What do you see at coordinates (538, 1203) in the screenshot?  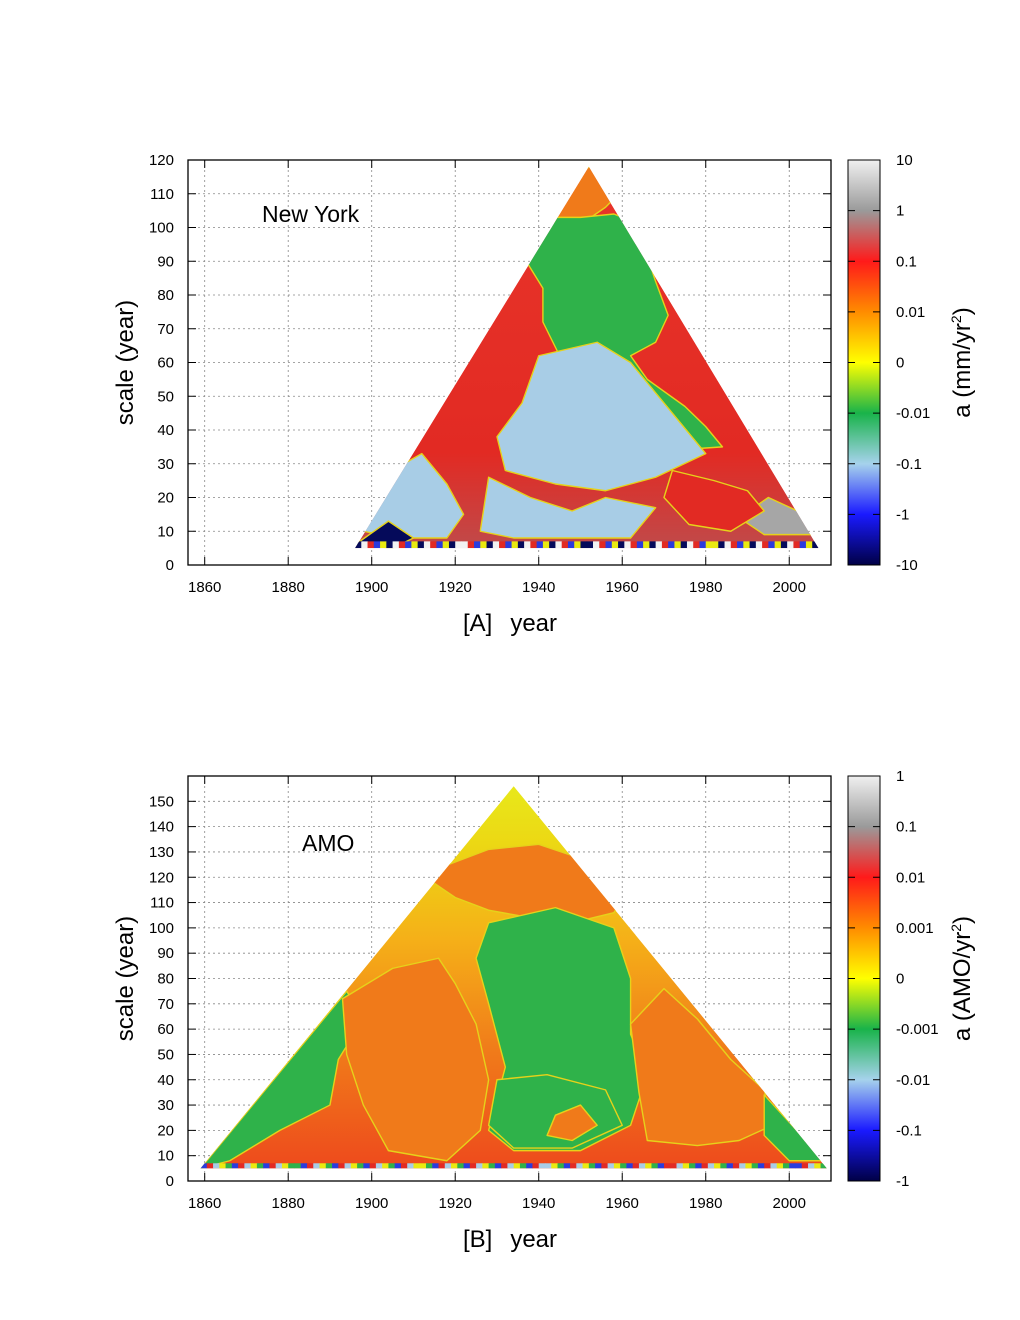 I see `x-tick-label: 1940` at bounding box center [538, 1203].